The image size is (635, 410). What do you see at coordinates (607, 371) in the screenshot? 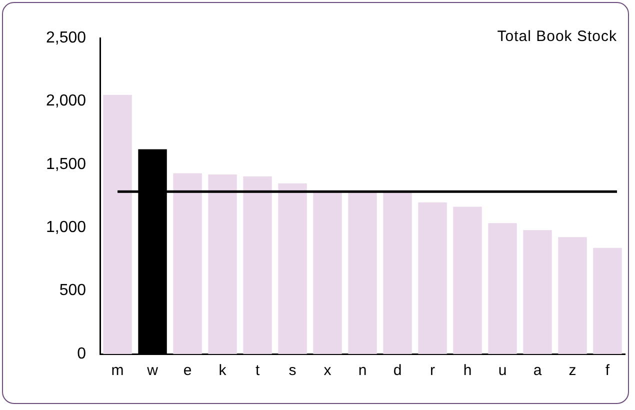
I see `x-tick-label: f` at bounding box center [607, 371].